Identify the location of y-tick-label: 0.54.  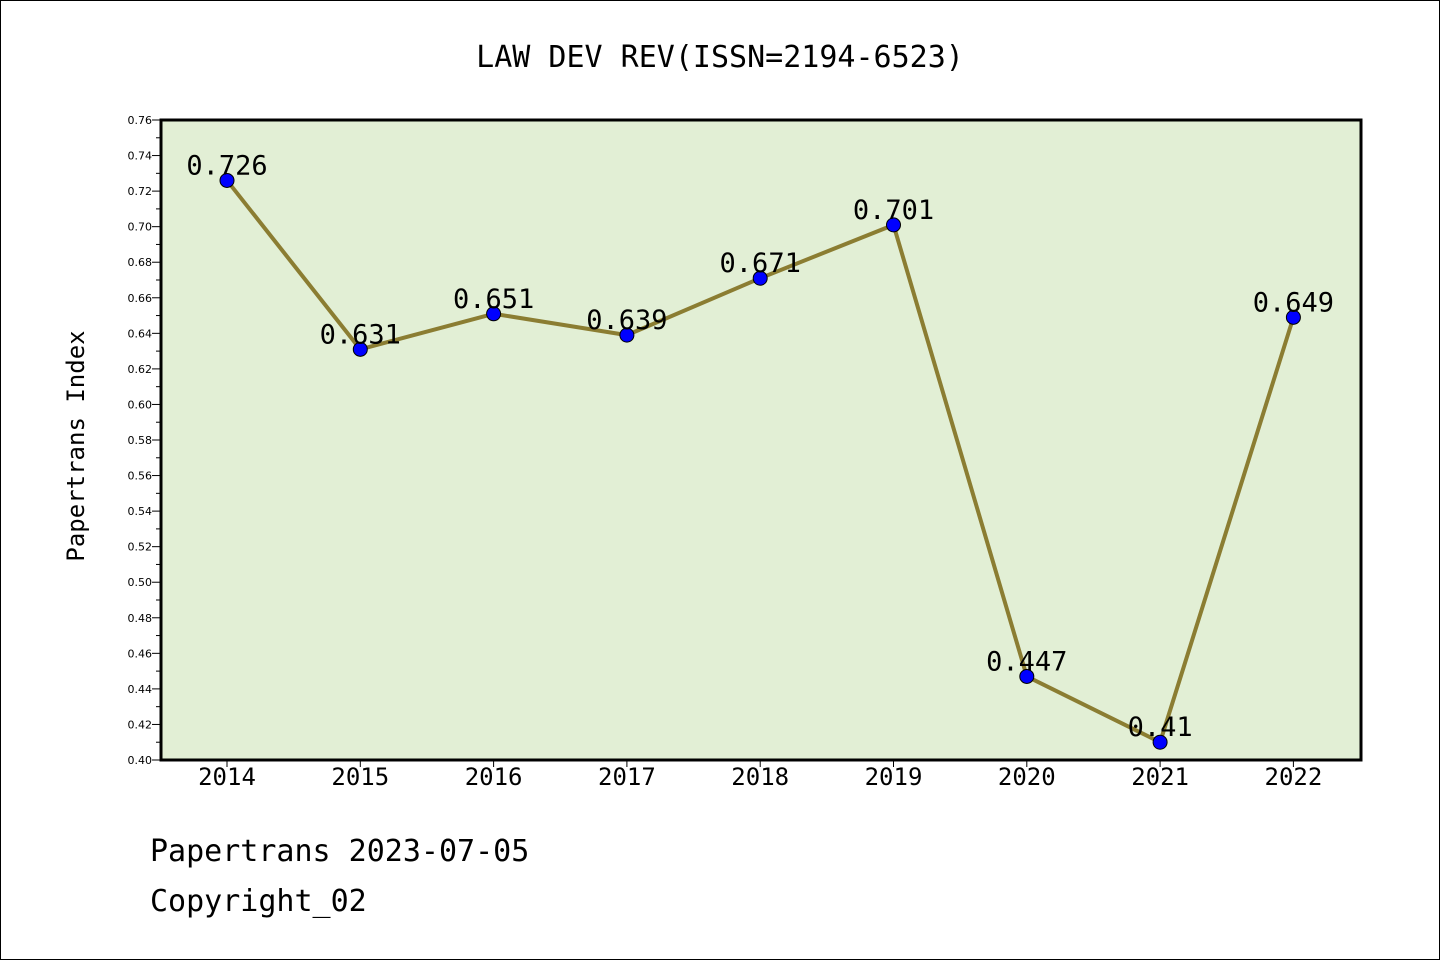
(140, 511).